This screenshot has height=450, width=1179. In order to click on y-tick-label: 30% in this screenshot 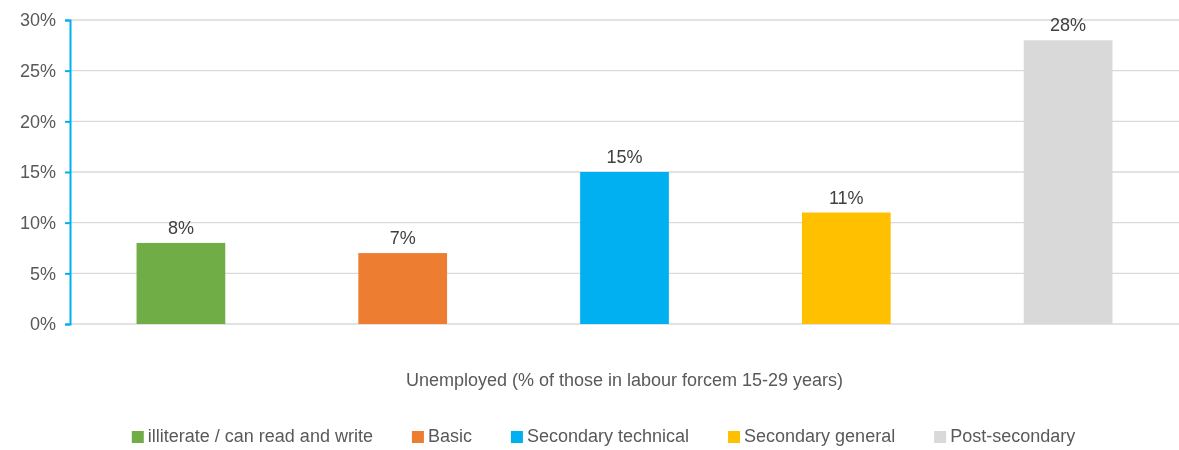, I will do `click(37, 20)`.